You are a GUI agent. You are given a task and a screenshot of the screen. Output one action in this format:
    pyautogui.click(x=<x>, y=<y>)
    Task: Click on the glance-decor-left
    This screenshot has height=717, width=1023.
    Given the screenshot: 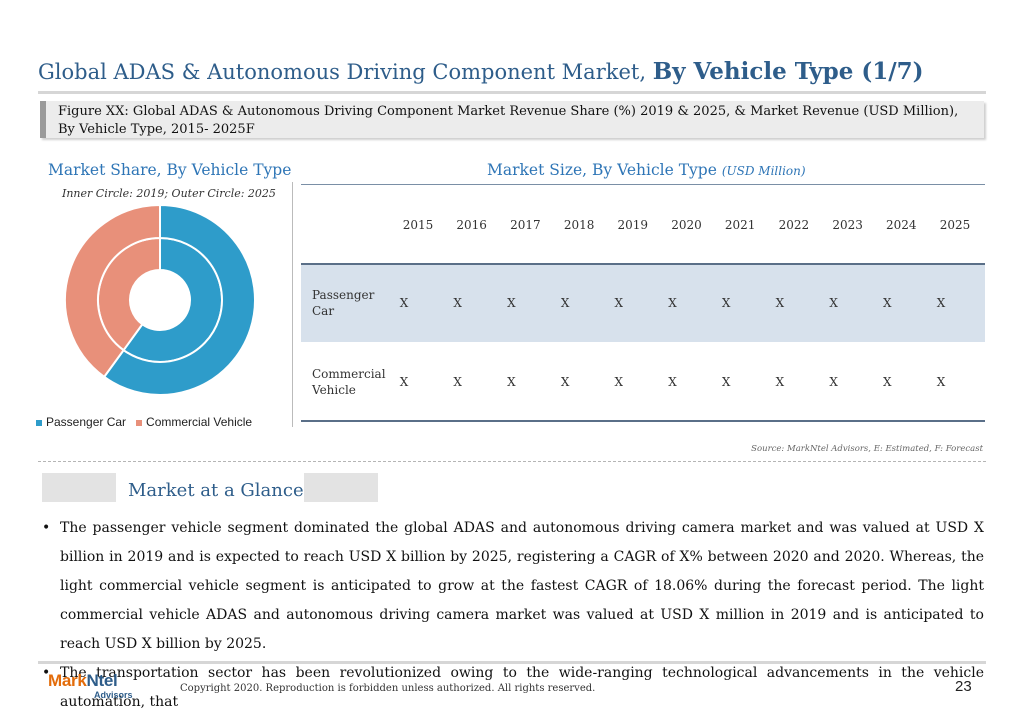 What is the action you would take?
    pyautogui.click(x=79, y=487)
    